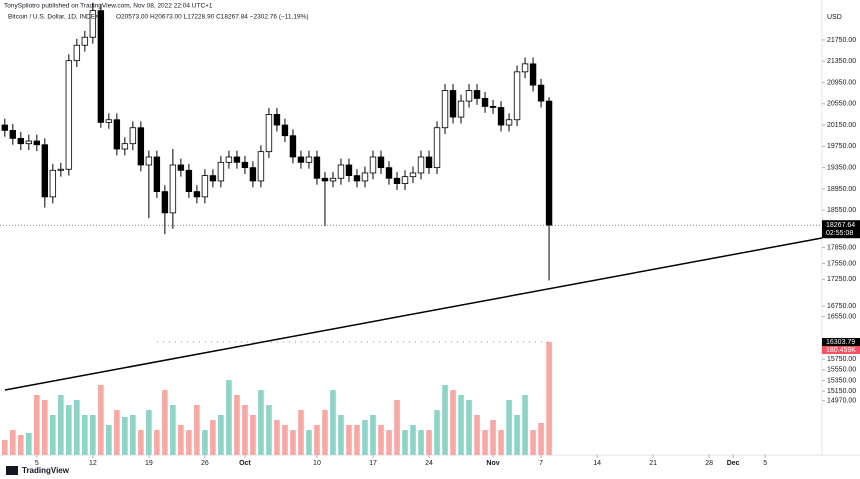  What do you see at coordinates (841, 61) in the screenshot?
I see `y-tick-label: 21350.00` at bounding box center [841, 61].